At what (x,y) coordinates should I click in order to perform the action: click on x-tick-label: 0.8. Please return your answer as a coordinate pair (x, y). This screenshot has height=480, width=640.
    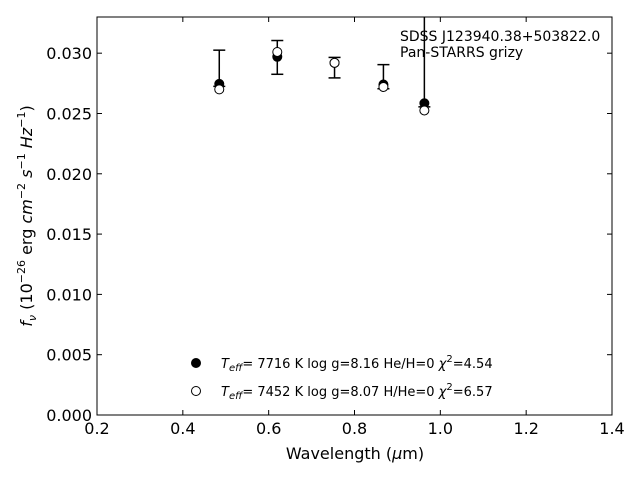
    Looking at the image, I should click on (354, 428).